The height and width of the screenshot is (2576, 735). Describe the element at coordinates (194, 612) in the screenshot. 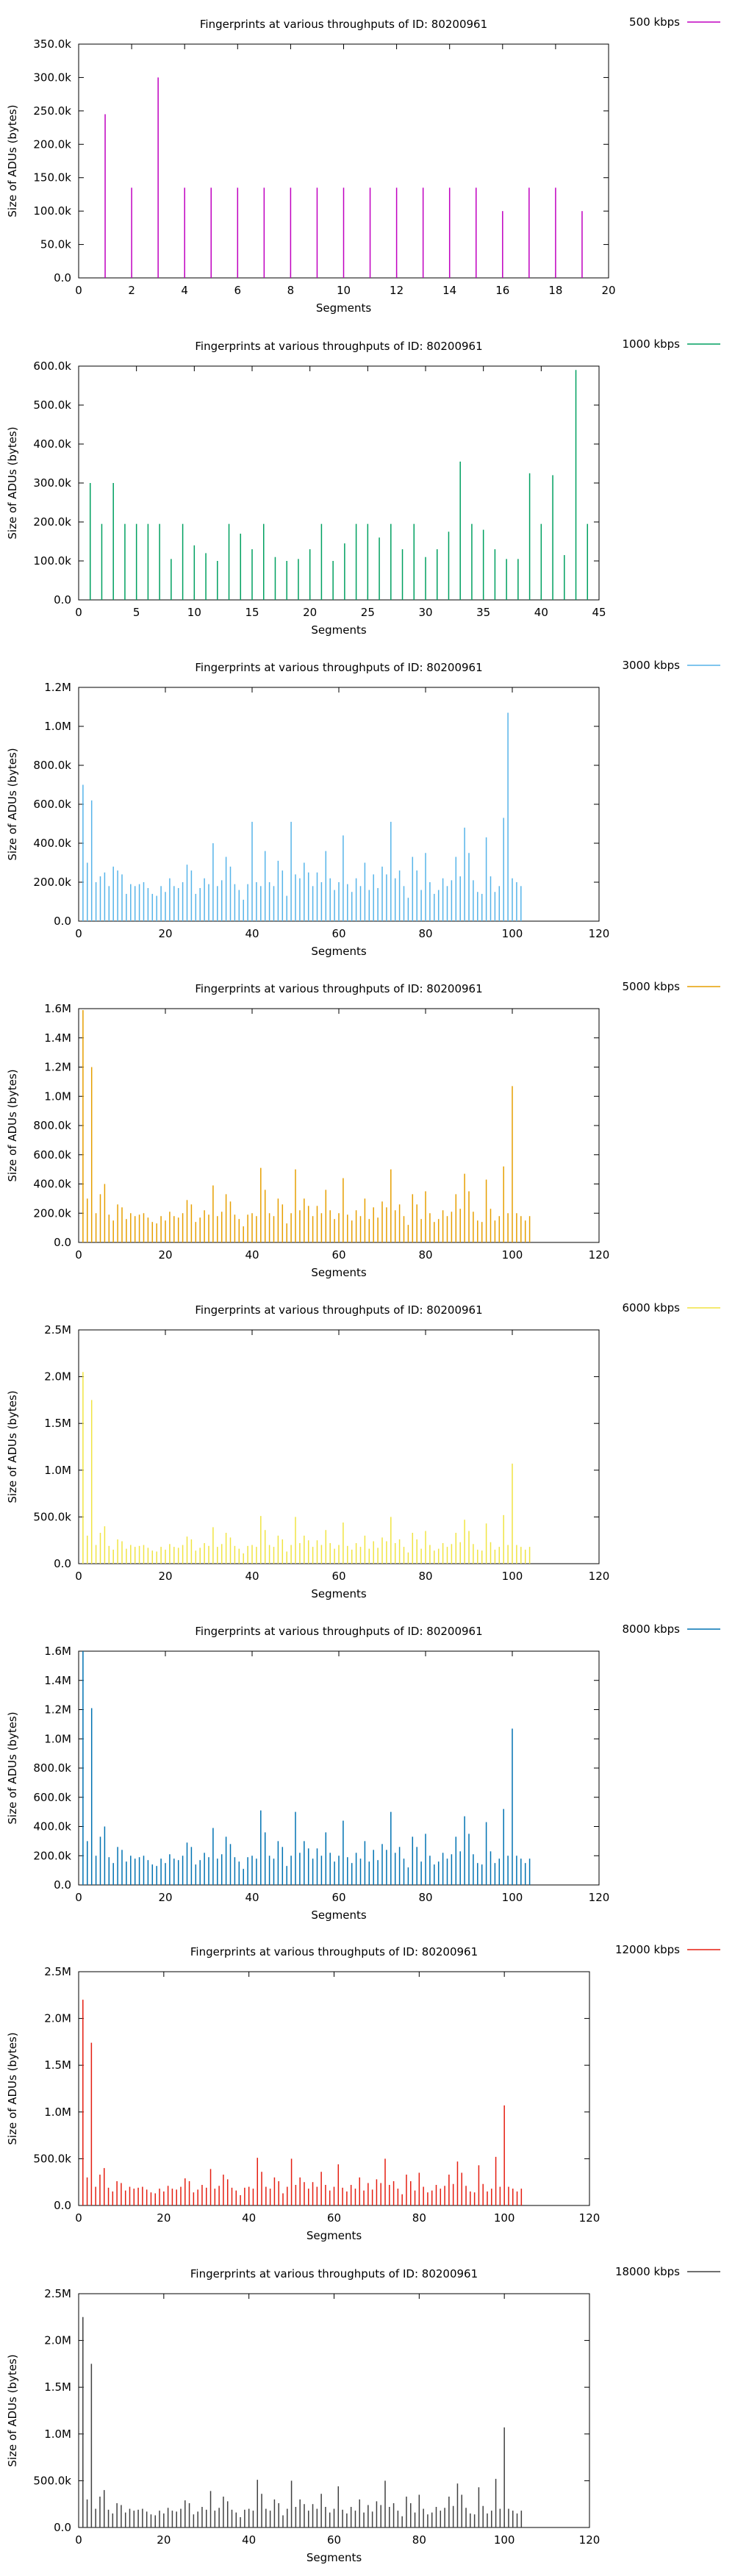

I see `x-tick-label: 10` at that location.